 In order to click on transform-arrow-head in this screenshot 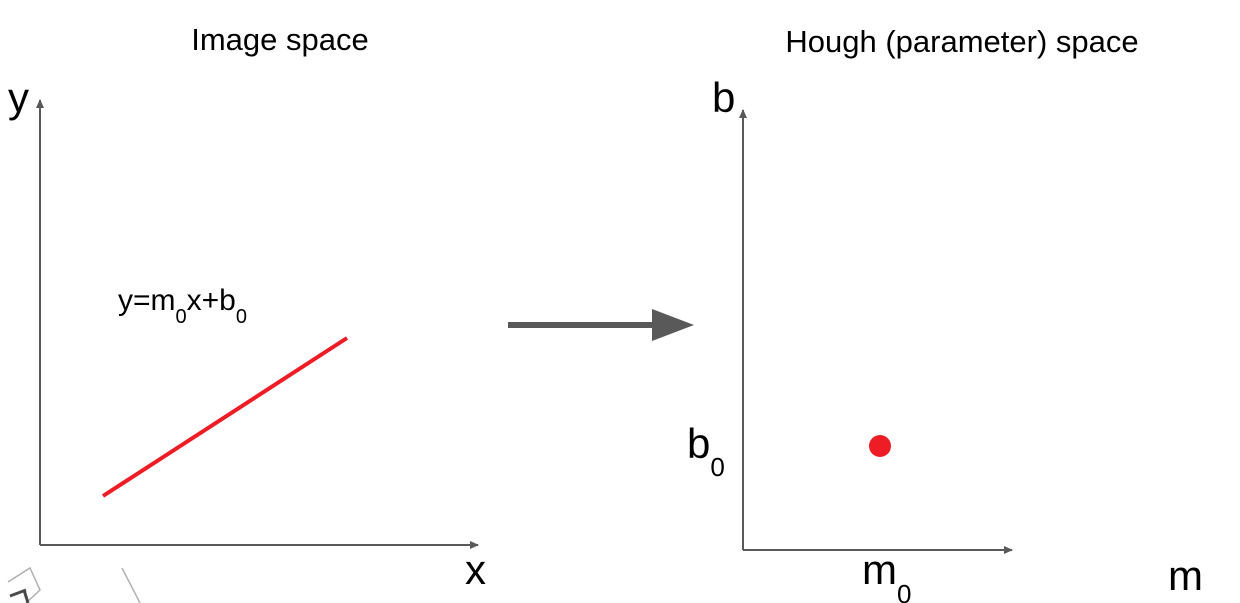, I will do `click(673, 325)`.